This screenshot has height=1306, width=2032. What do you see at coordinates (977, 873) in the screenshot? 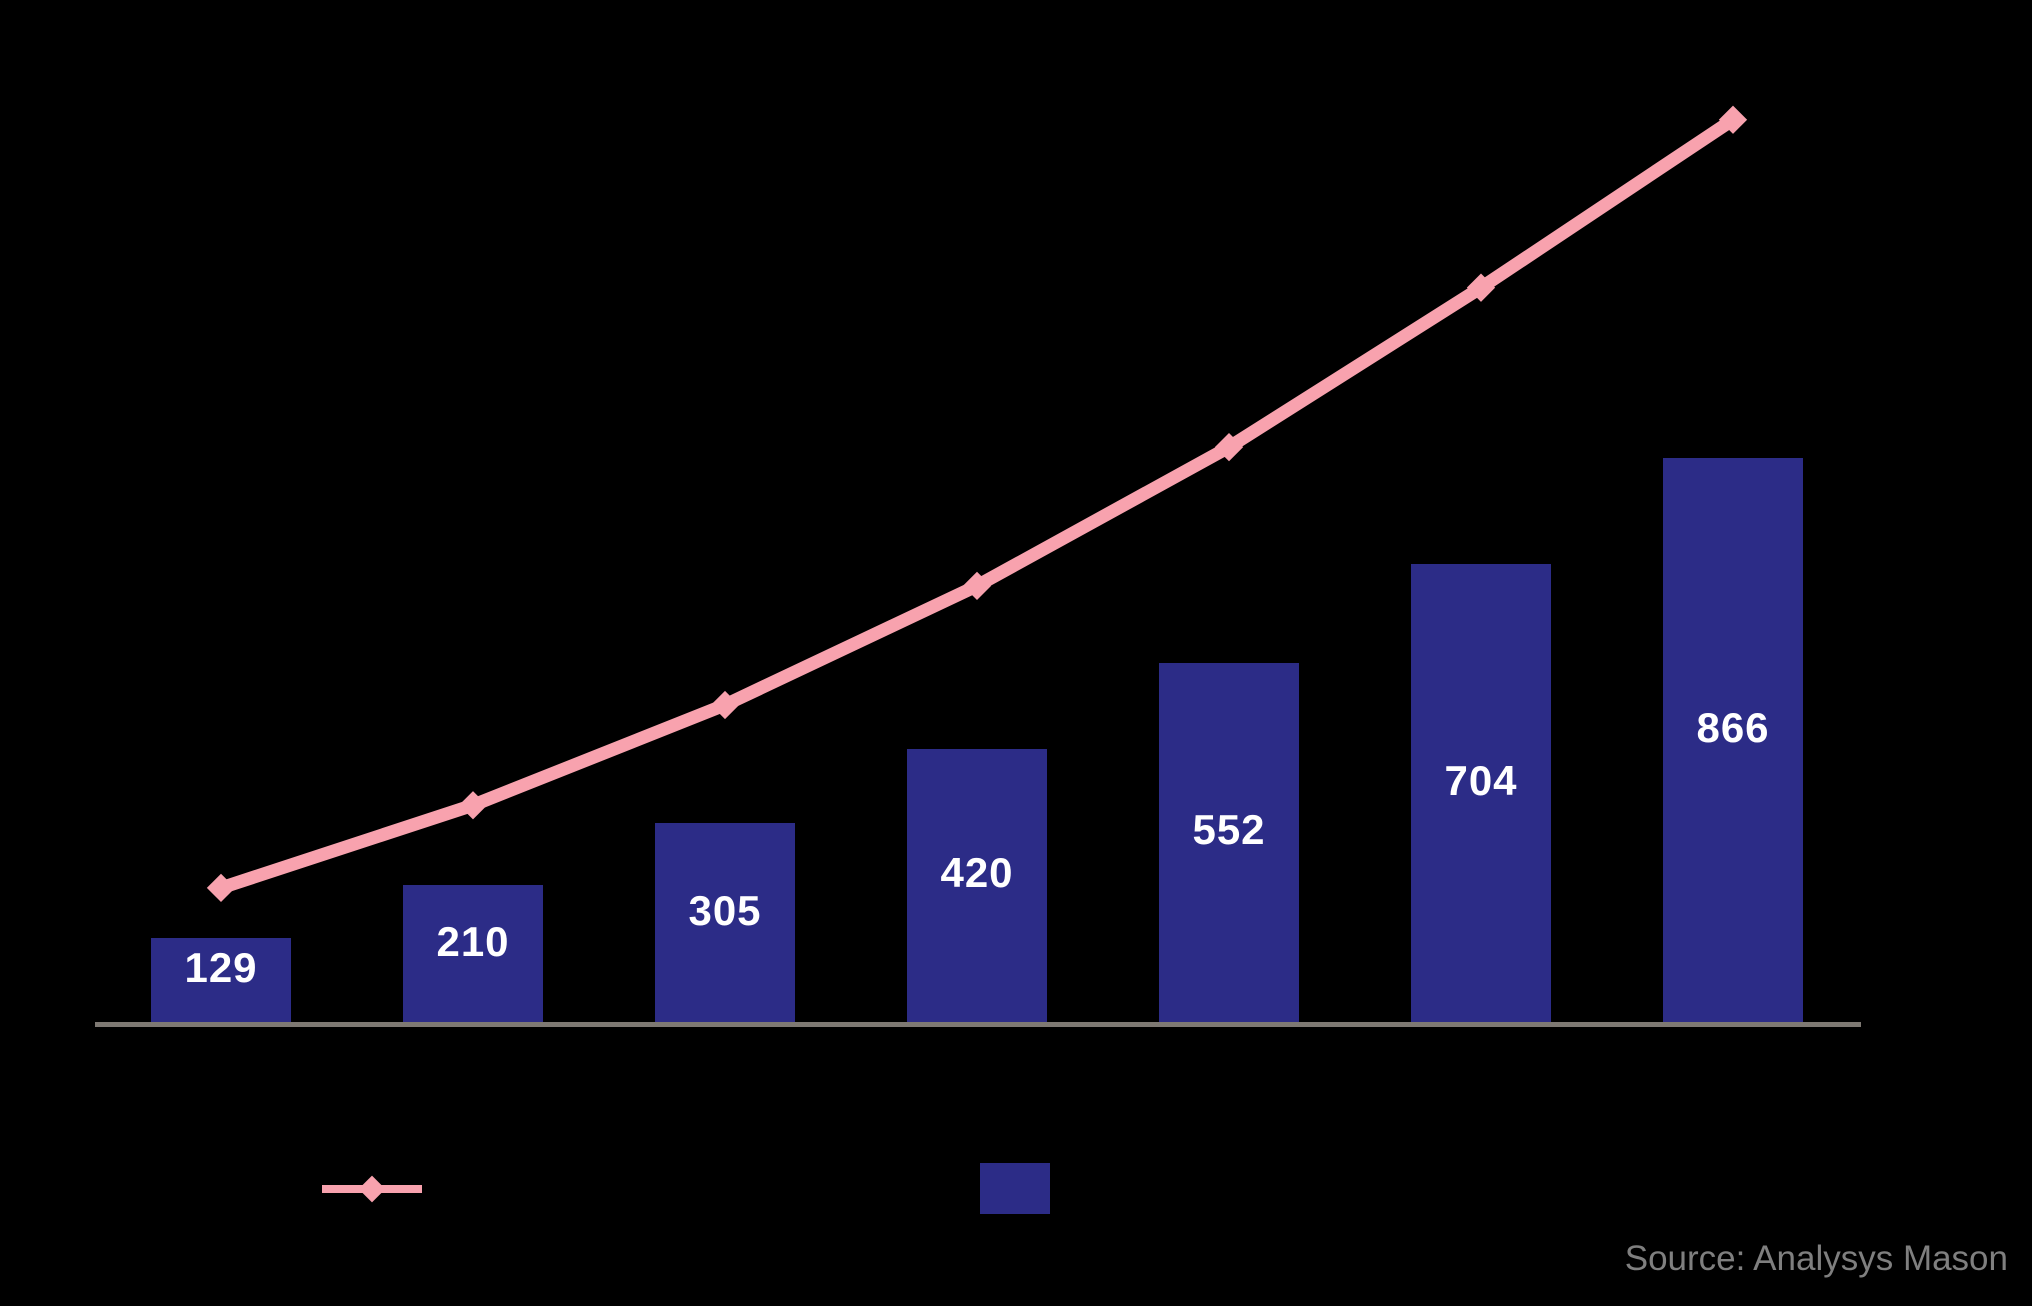
I see `bar-data-label: 420` at bounding box center [977, 873].